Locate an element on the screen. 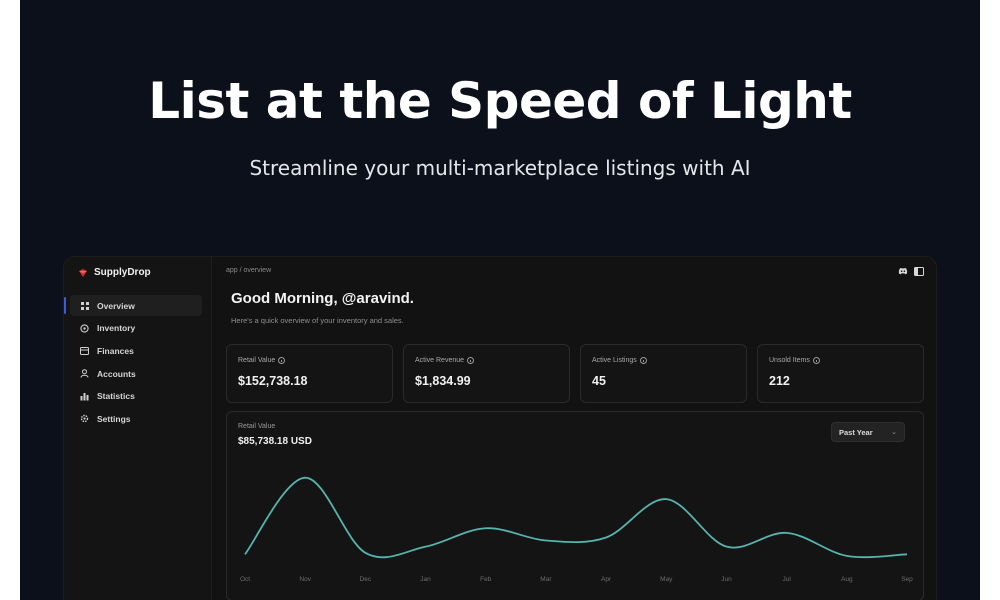 This screenshot has height=600, width=1000. x-tick-label: May is located at coordinates (666, 579).